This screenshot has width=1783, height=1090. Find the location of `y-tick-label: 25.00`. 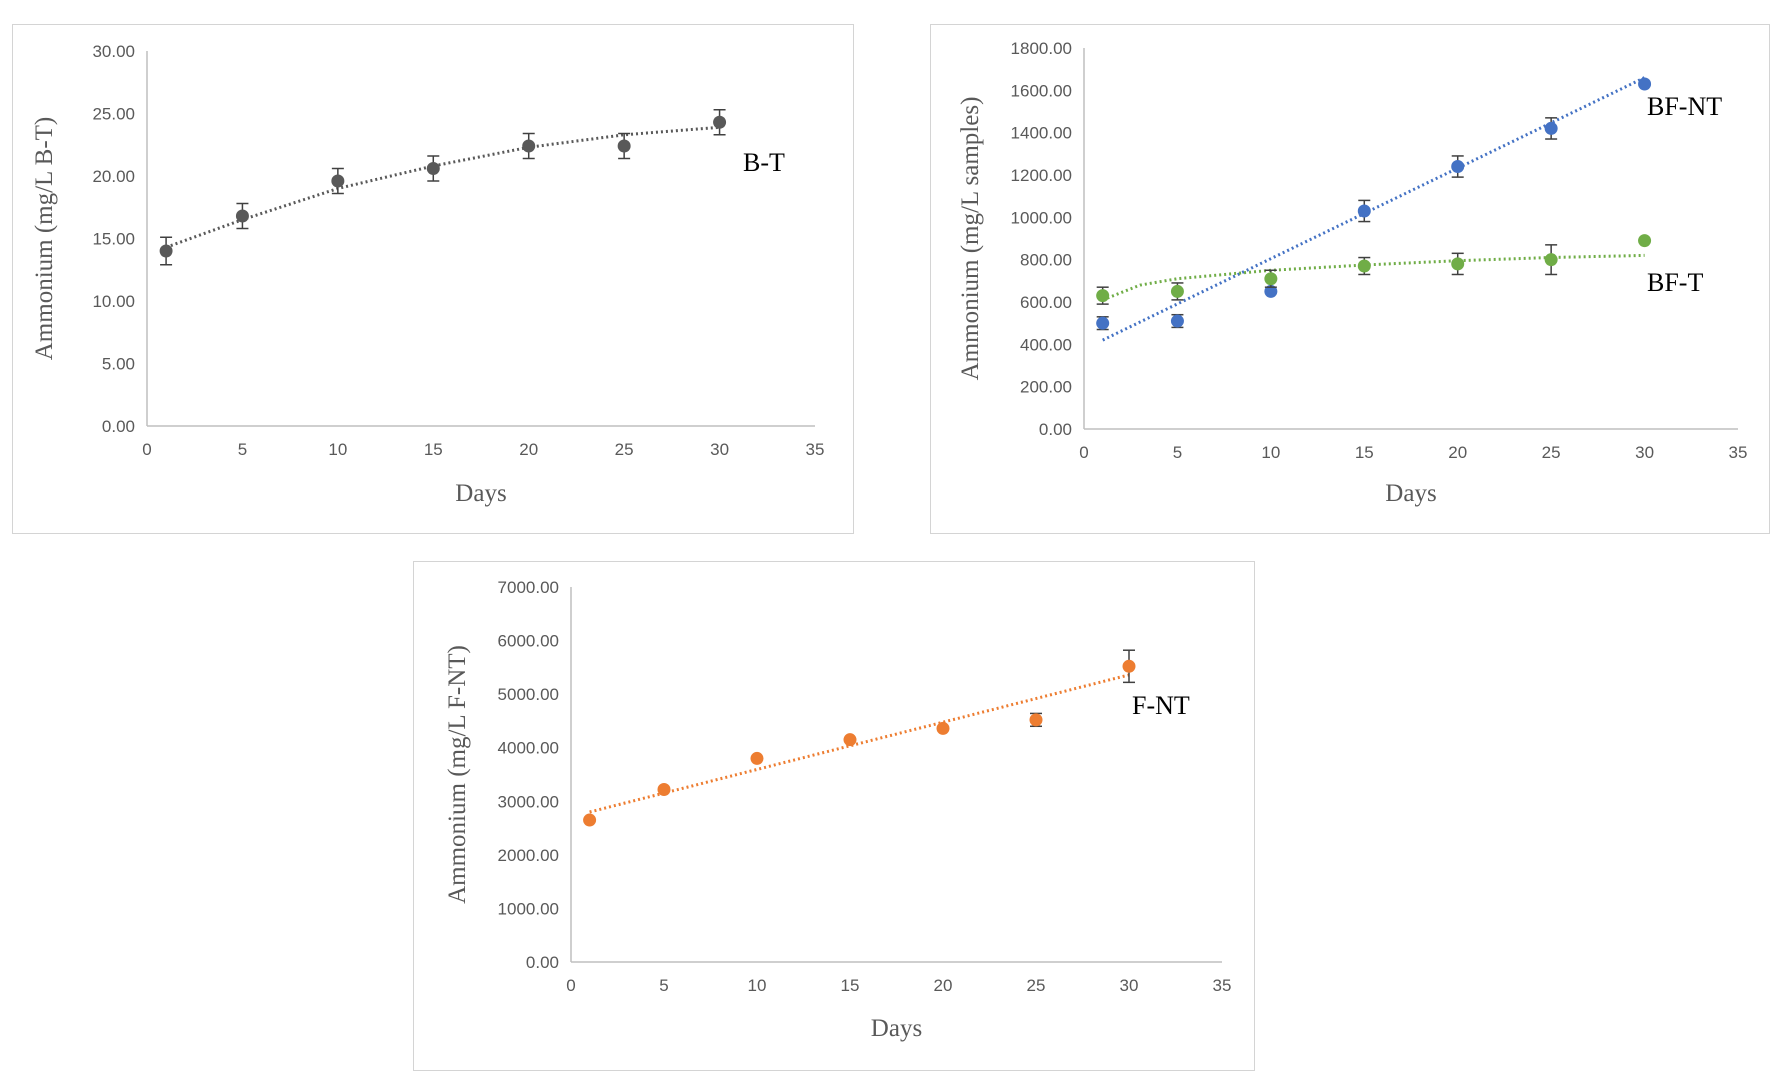

y-tick-label: 25.00 is located at coordinates (113, 114).